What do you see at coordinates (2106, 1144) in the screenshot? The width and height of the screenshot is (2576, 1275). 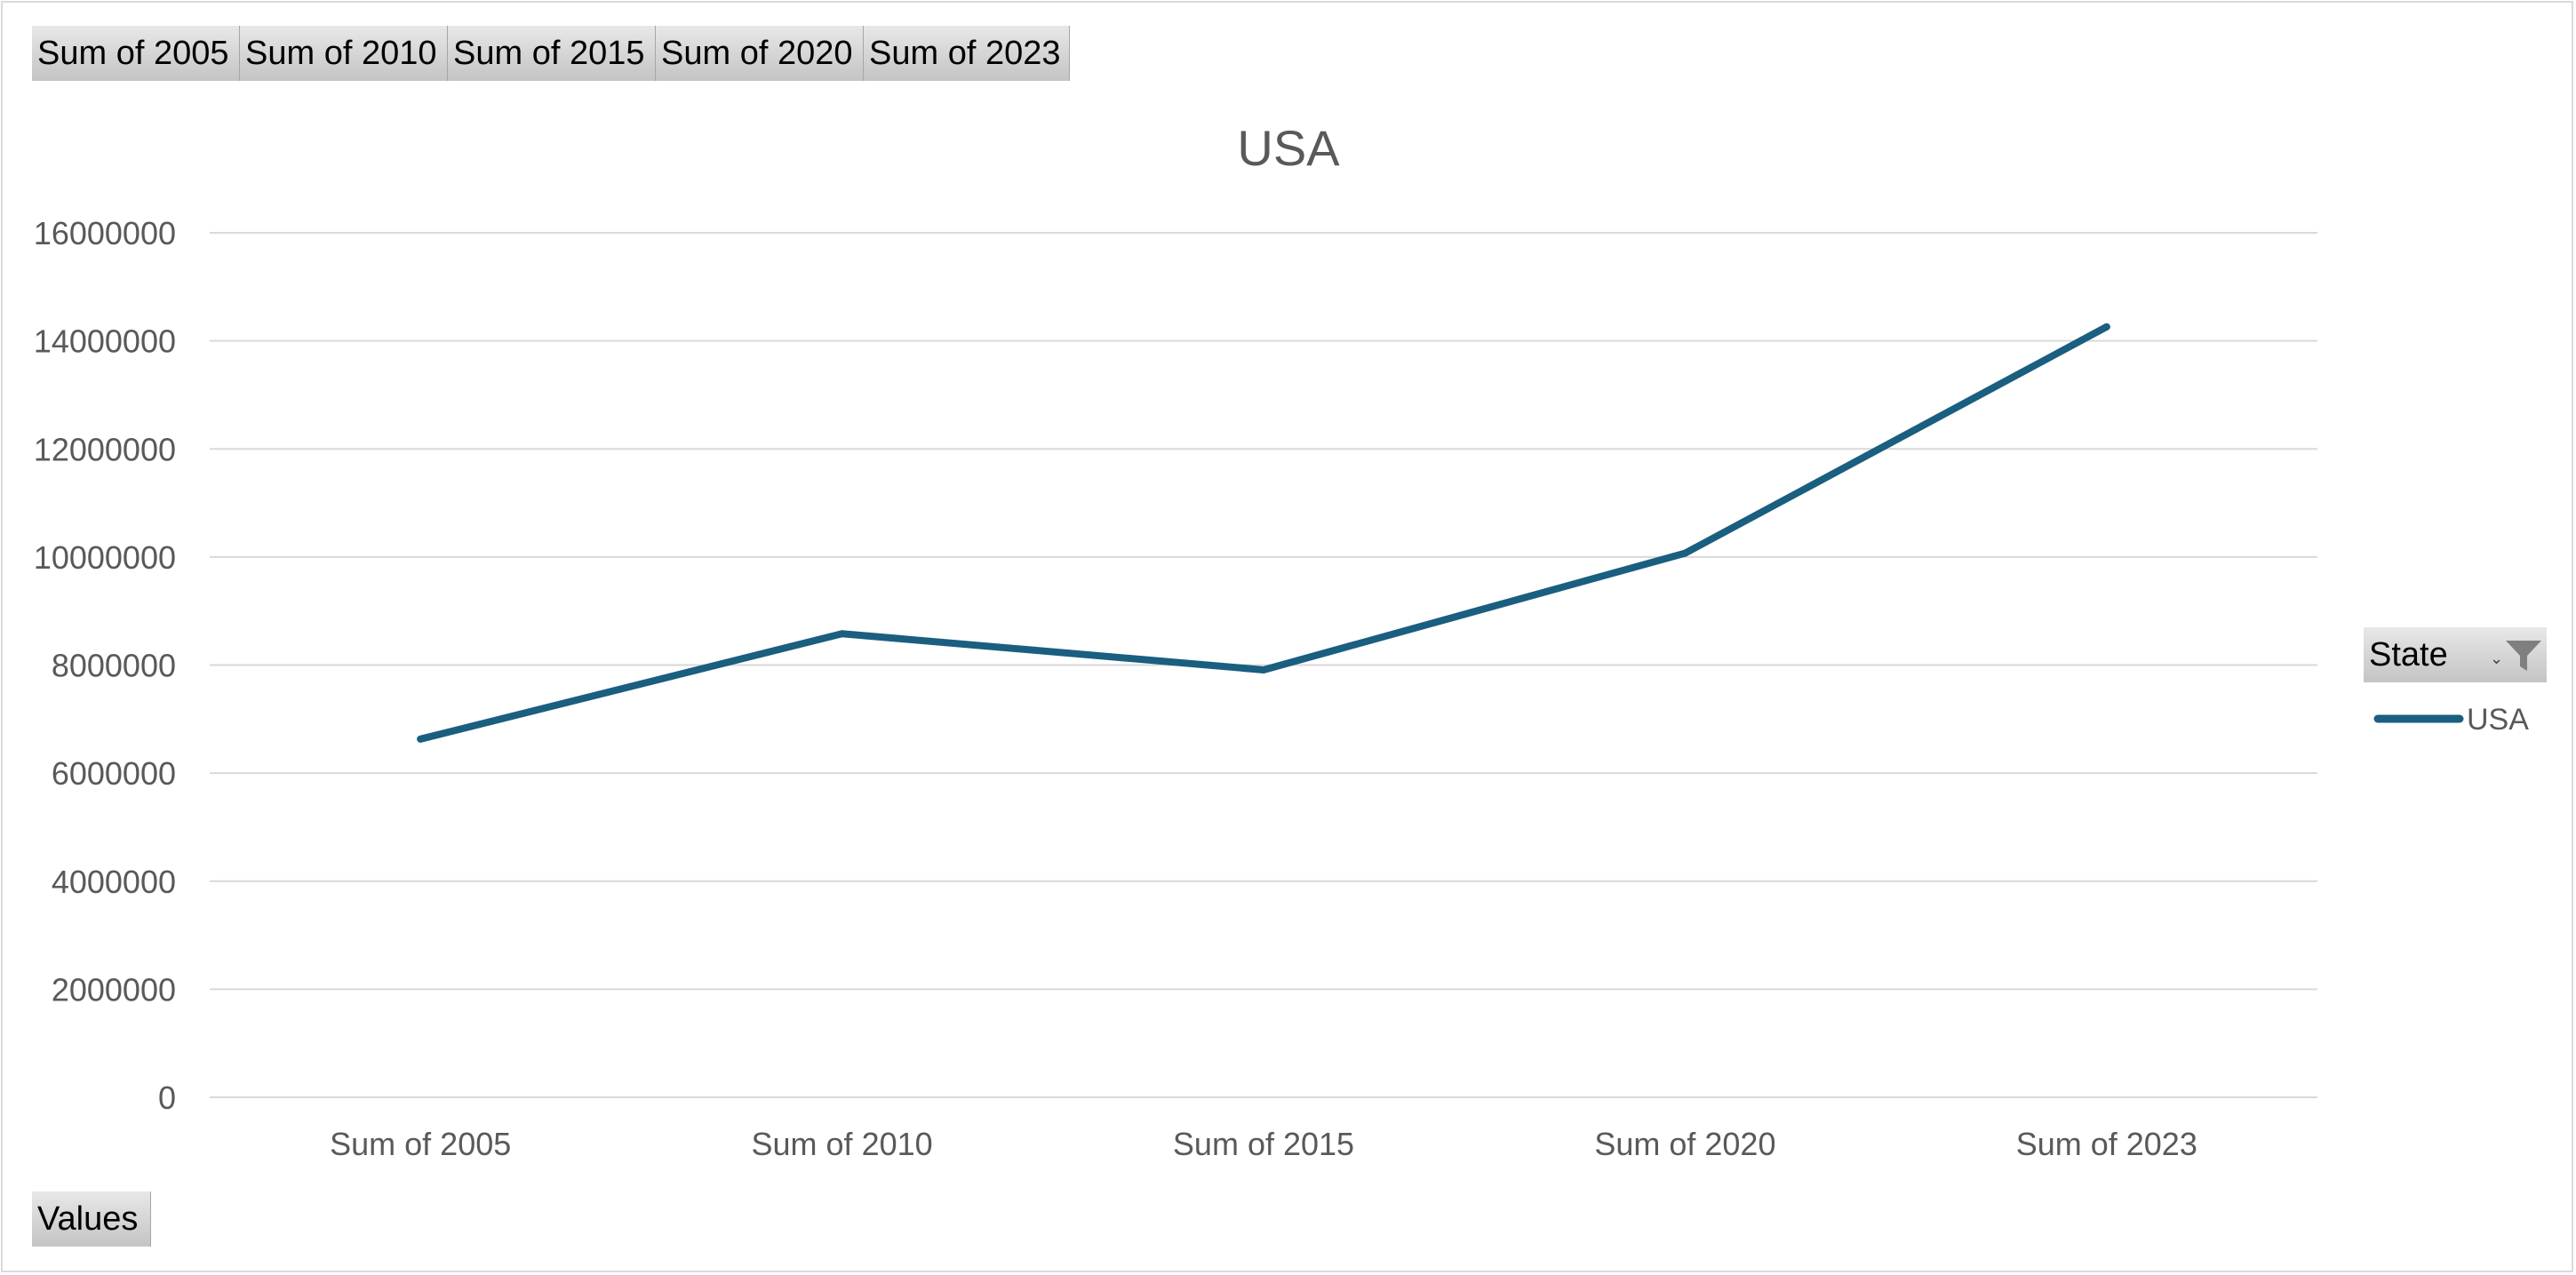 I see `x-tick-label: Sum of 2023` at bounding box center [2106, 1144].